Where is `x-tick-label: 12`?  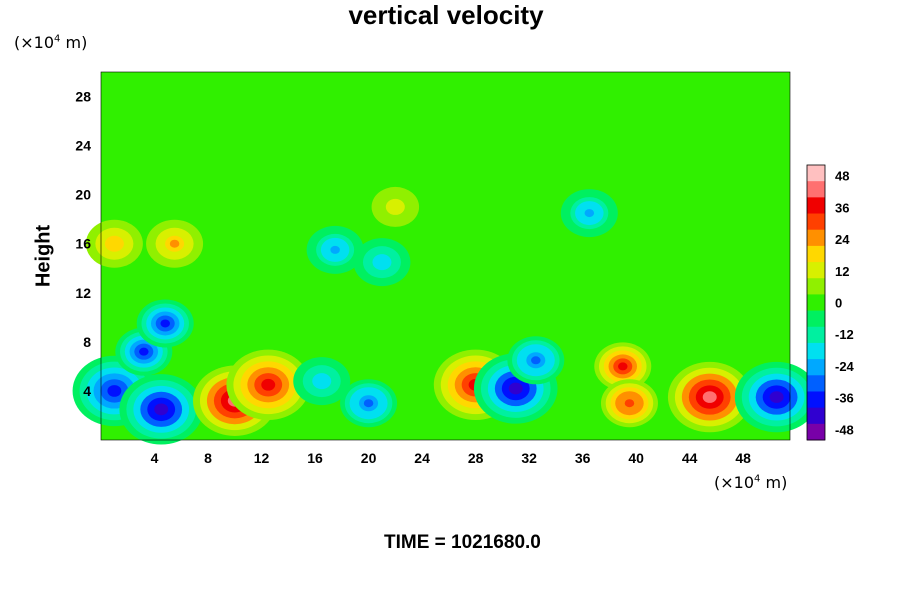
x-tick-label: 12 is located at coordinates (262, 458).